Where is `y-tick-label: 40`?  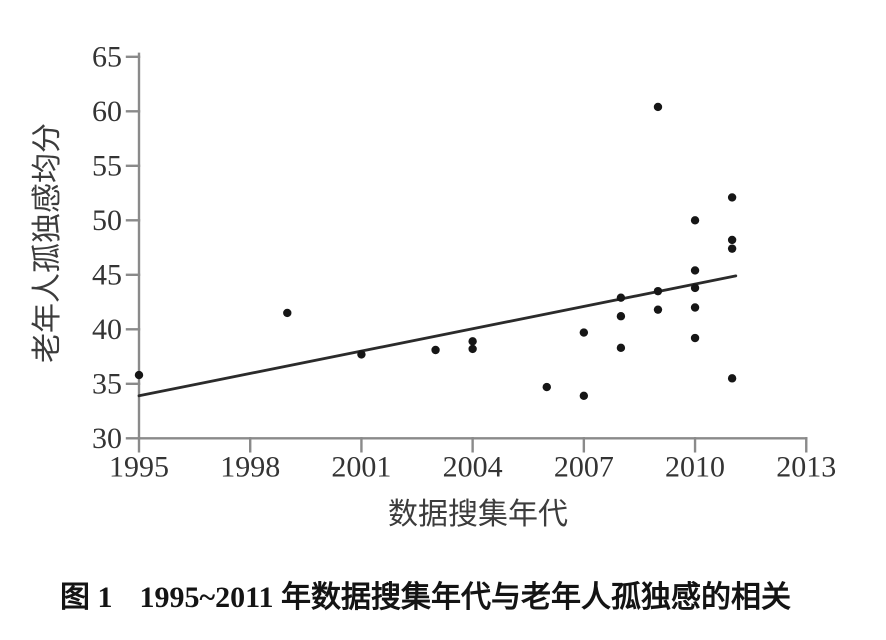
y-tick-label: 40 is located at coordinates (107, 329).